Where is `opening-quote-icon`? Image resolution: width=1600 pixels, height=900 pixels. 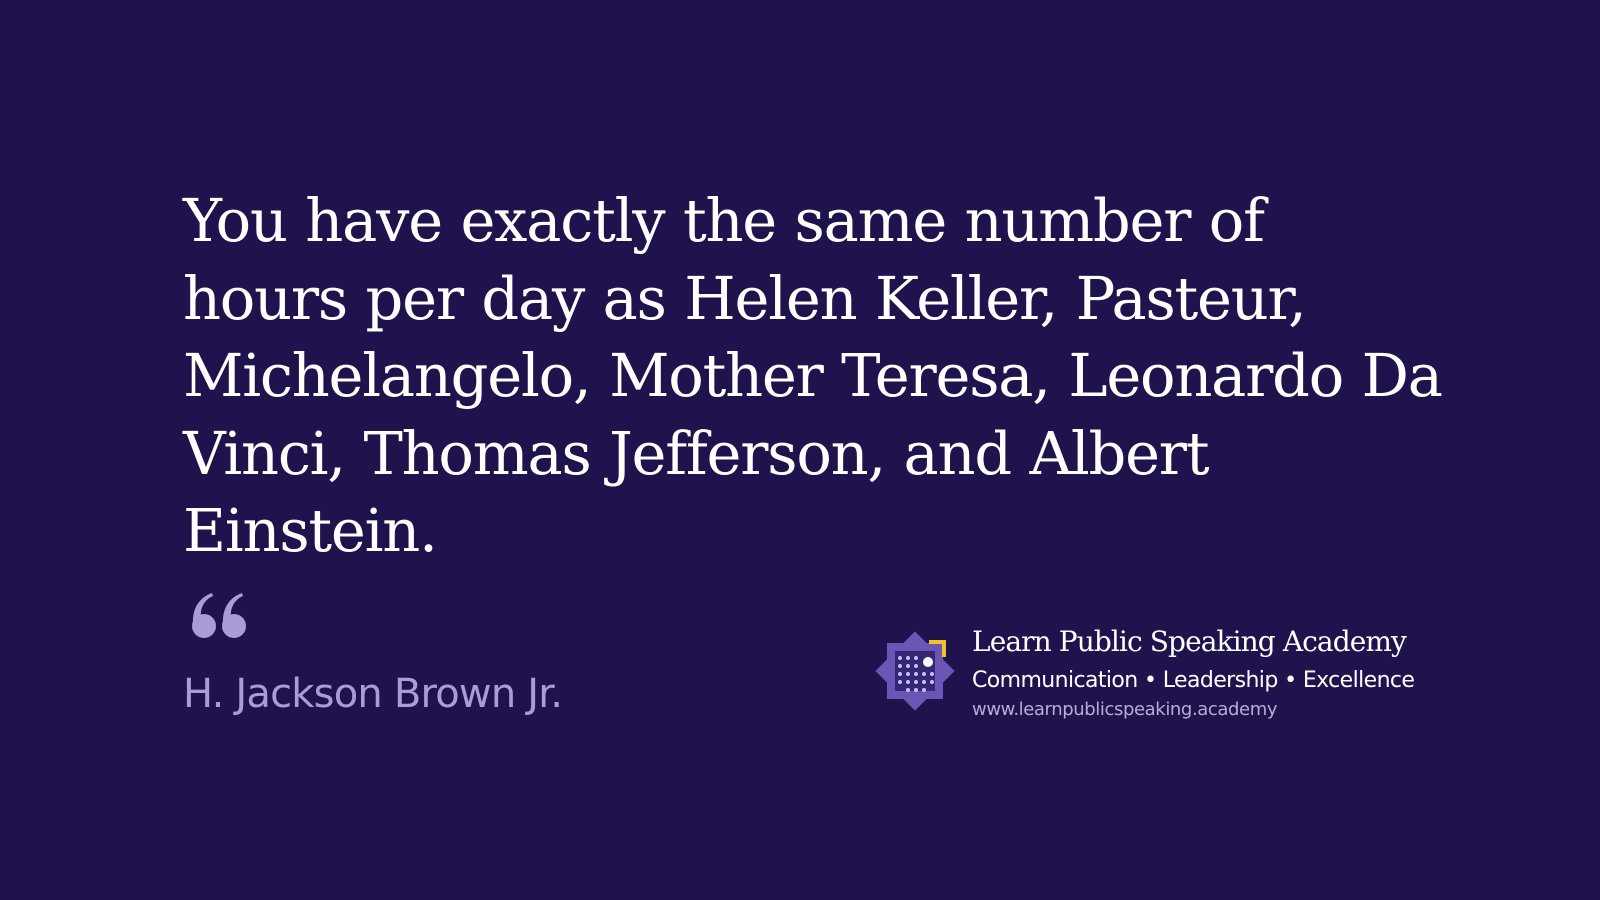 opening-quote-icon is located at coordinates (219, 615).